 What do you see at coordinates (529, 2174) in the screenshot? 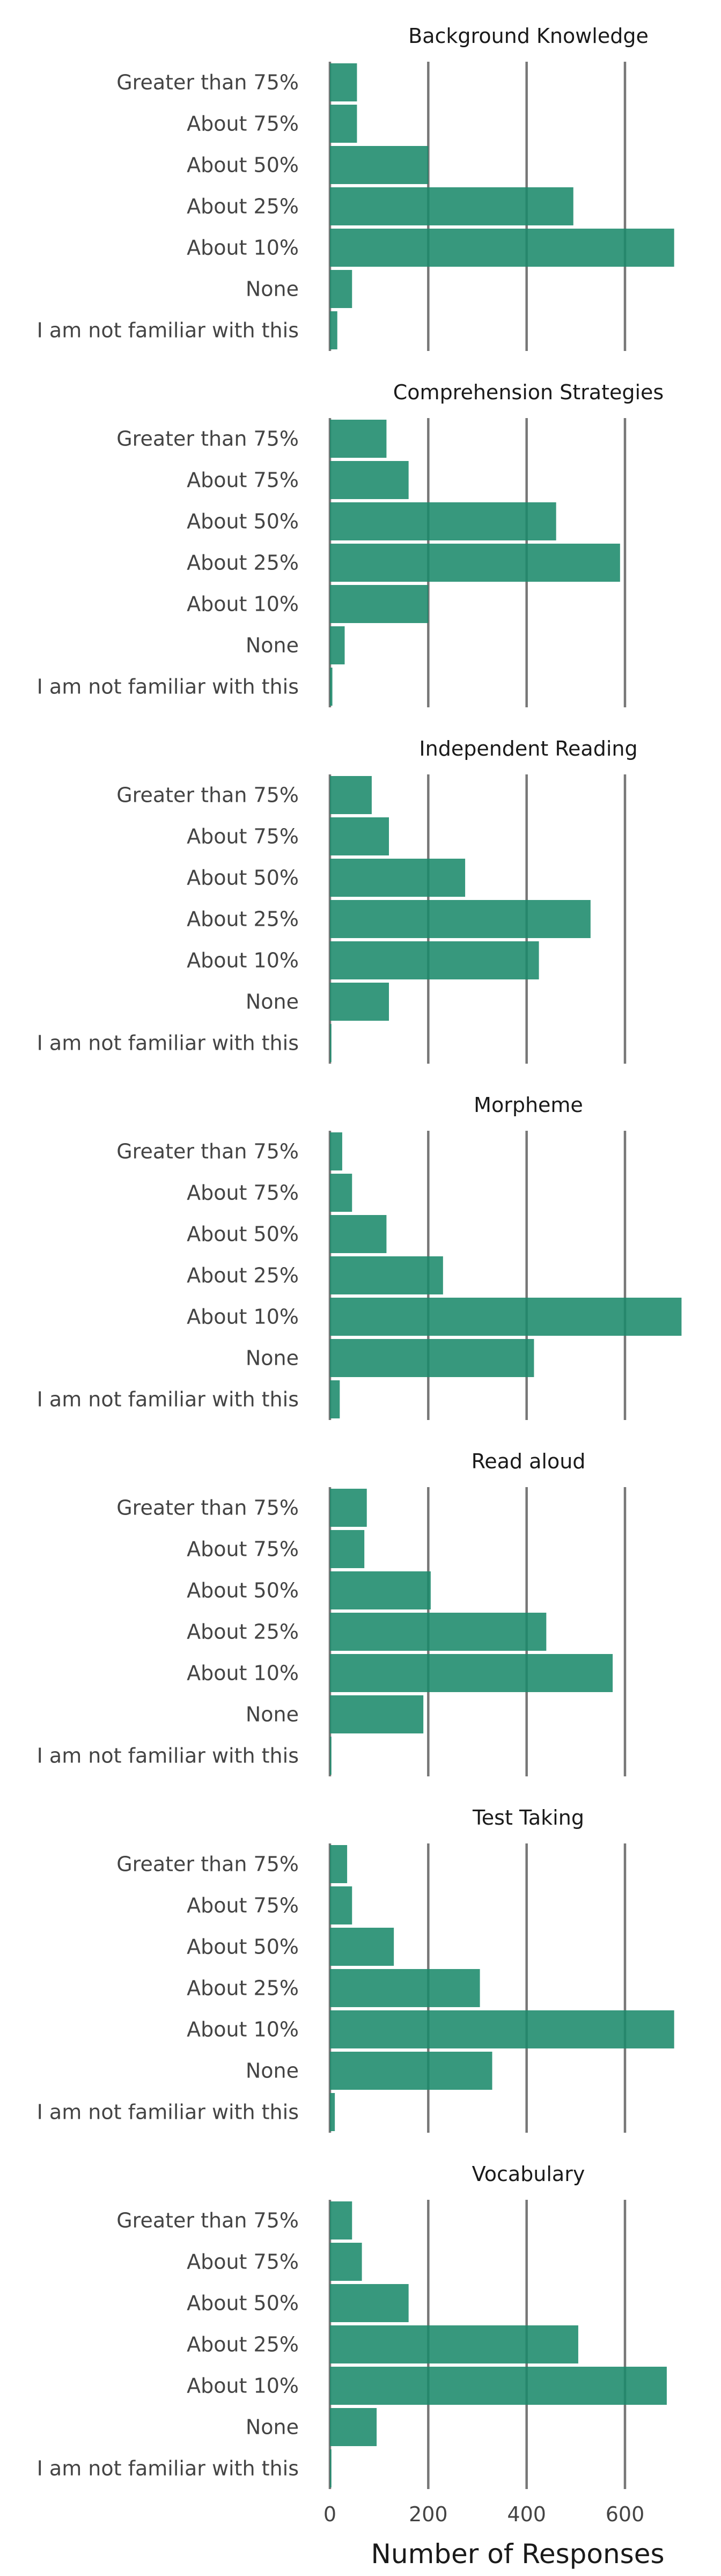
I see `facet-title: Vocabulary` at bounding box center [529, 2174].